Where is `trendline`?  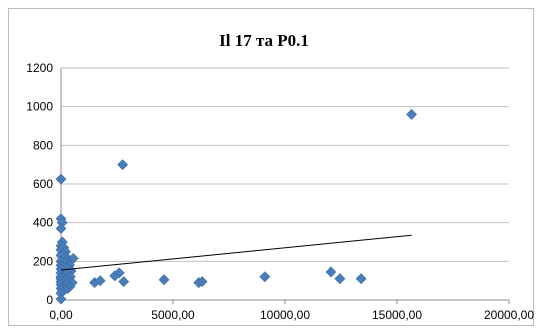 trendline is located at coordinates (236, 252).